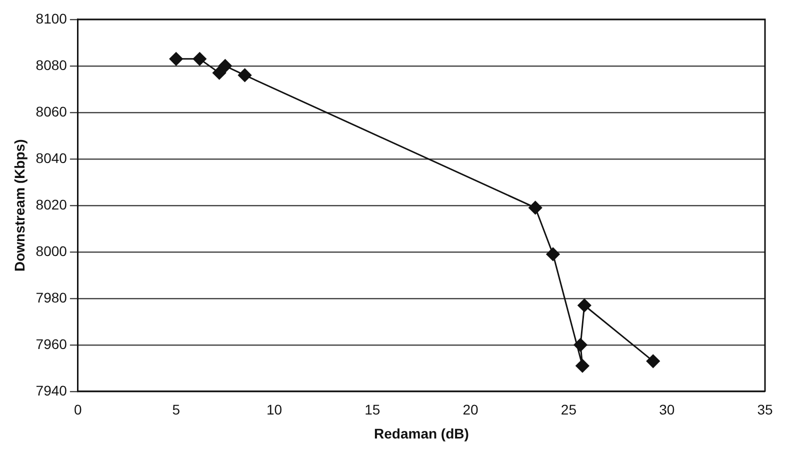 The width and height of the screenshot is (793, 455). I want to click on x-axis-title: Redaman (dB), so click(421, 433).